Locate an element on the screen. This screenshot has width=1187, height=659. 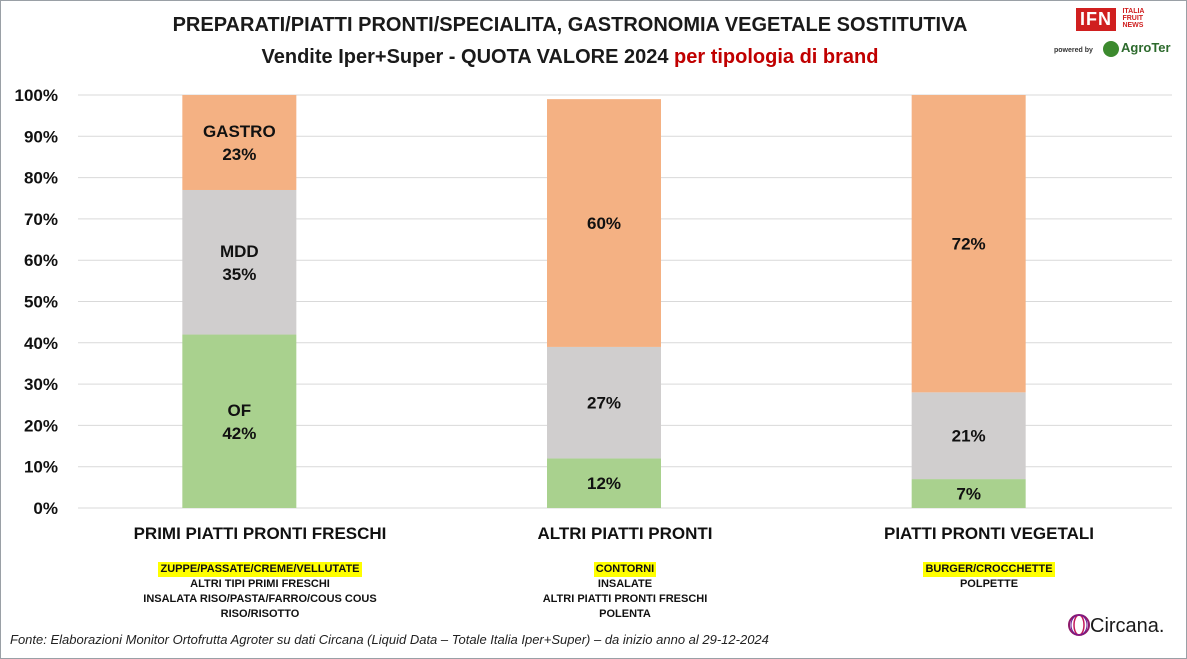
category-label: PRIMI PIATTI PRONTI FRESCHI is located at coordinates (260, 533).